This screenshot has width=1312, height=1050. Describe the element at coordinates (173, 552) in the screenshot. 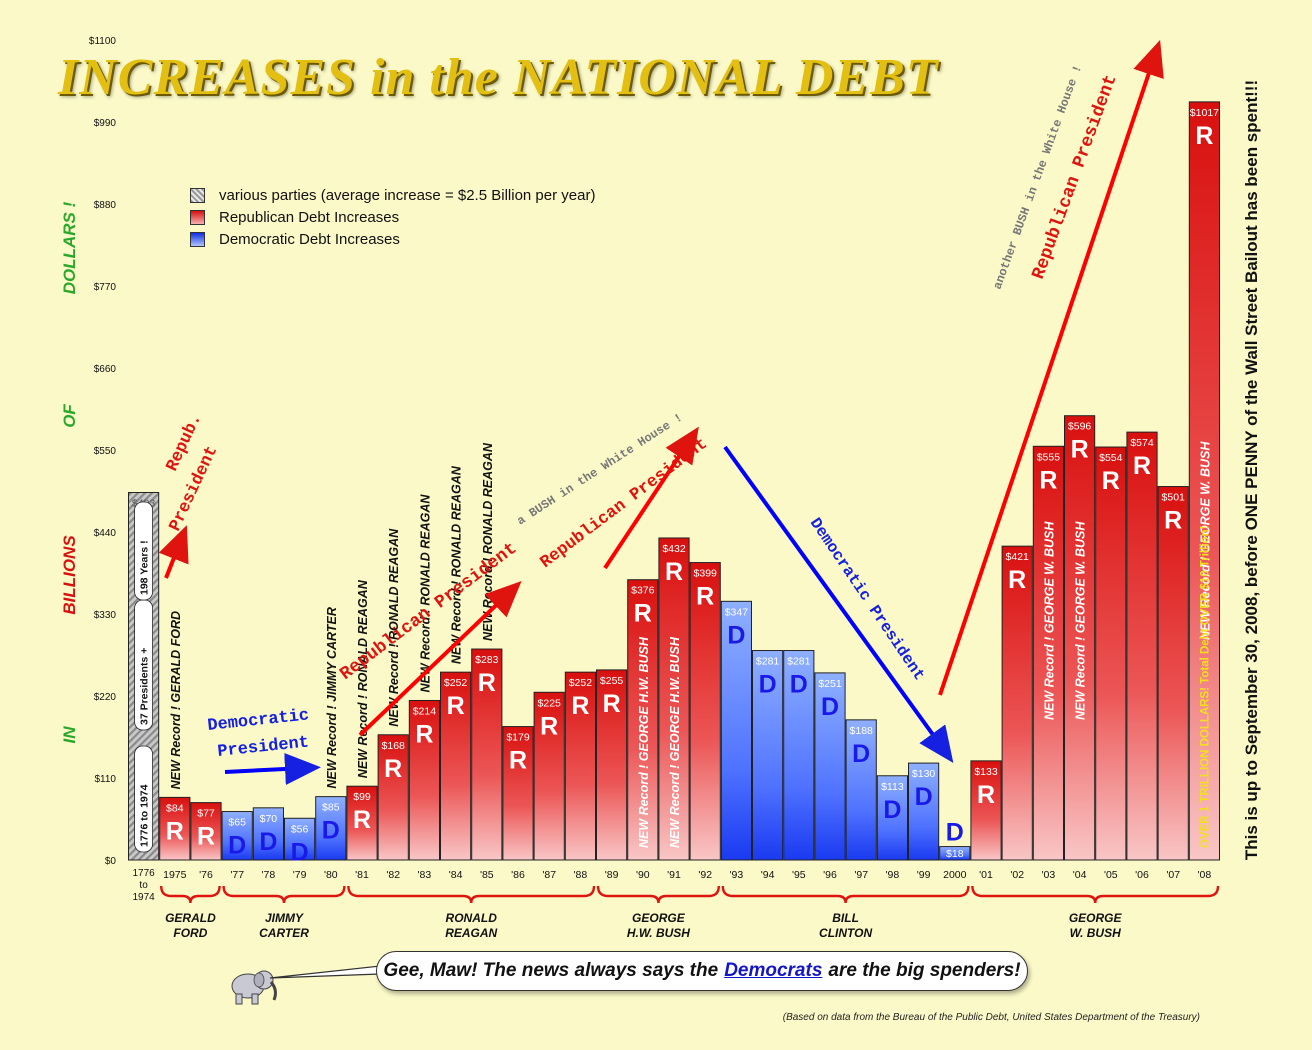

I see `arrow-repub-ford` at that location.